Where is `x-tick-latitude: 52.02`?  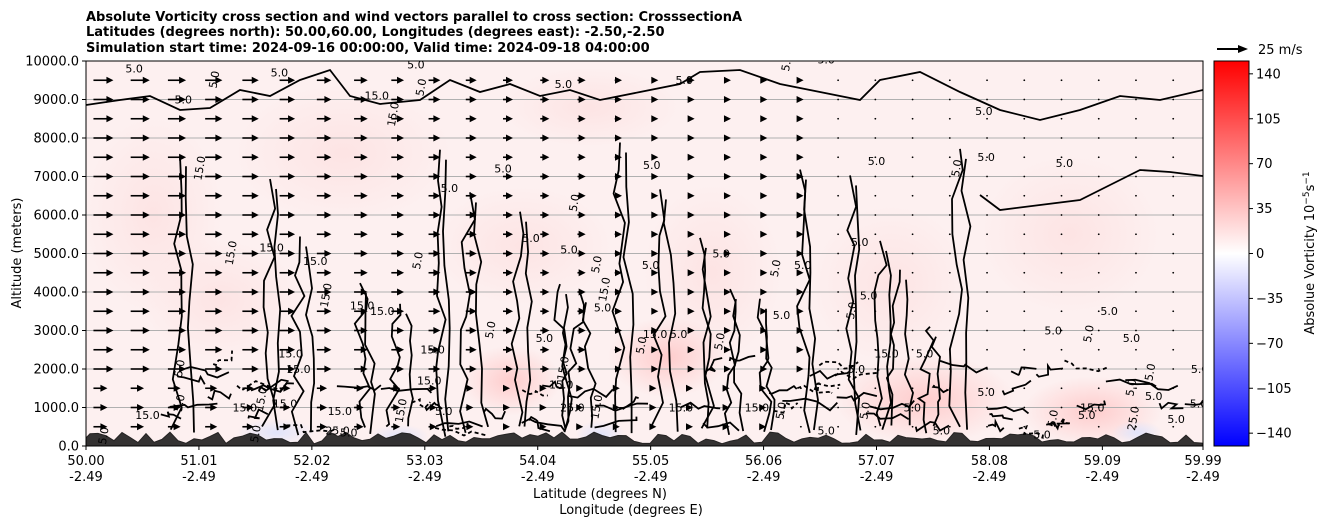 x-tick-latitude: 52.02 is located at coordinates (311, 461).